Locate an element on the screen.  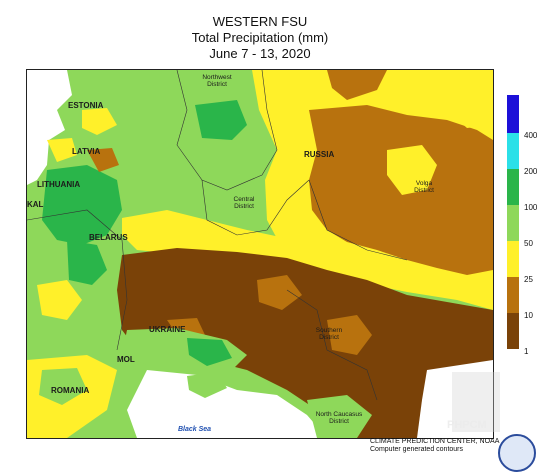
legend-swatch-top is located at coordinates (513, 114).